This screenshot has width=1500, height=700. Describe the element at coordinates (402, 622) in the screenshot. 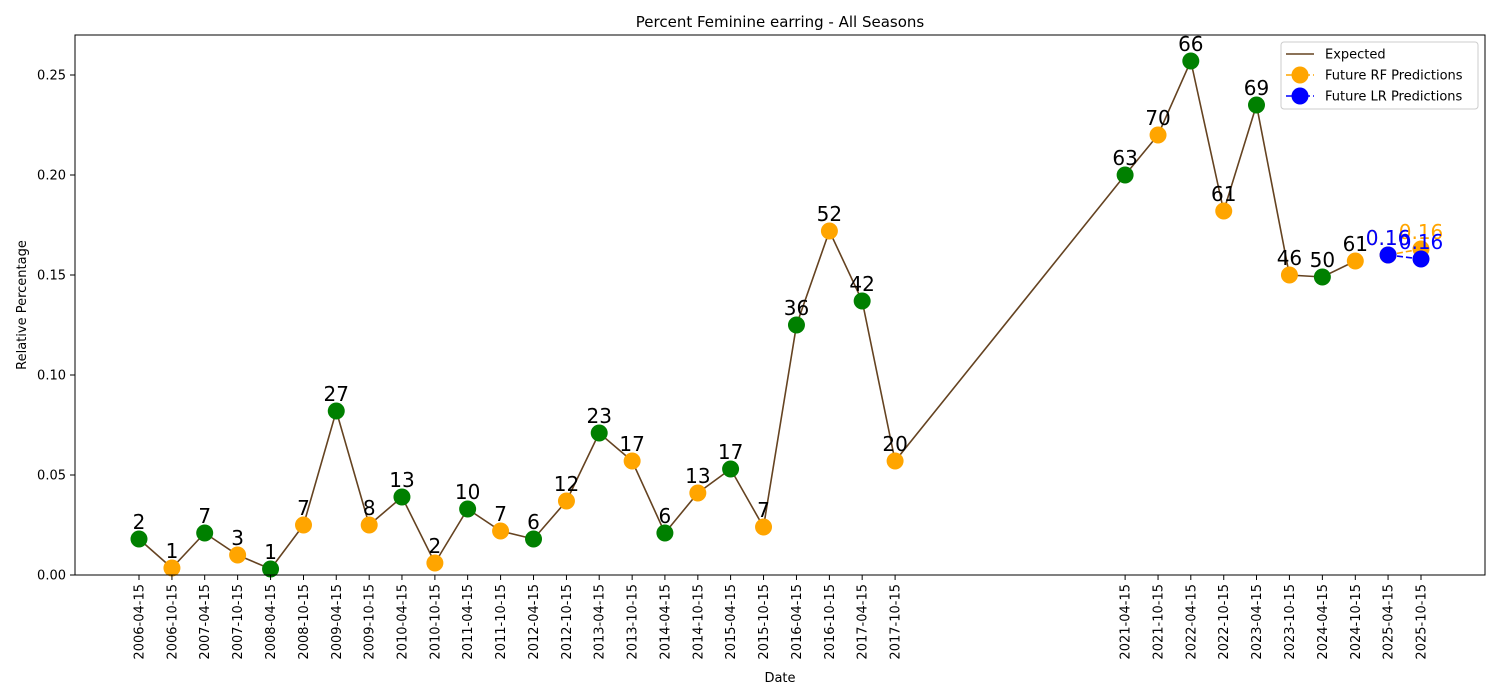

I see `x-tick-label: 2010-04-15` at that location.